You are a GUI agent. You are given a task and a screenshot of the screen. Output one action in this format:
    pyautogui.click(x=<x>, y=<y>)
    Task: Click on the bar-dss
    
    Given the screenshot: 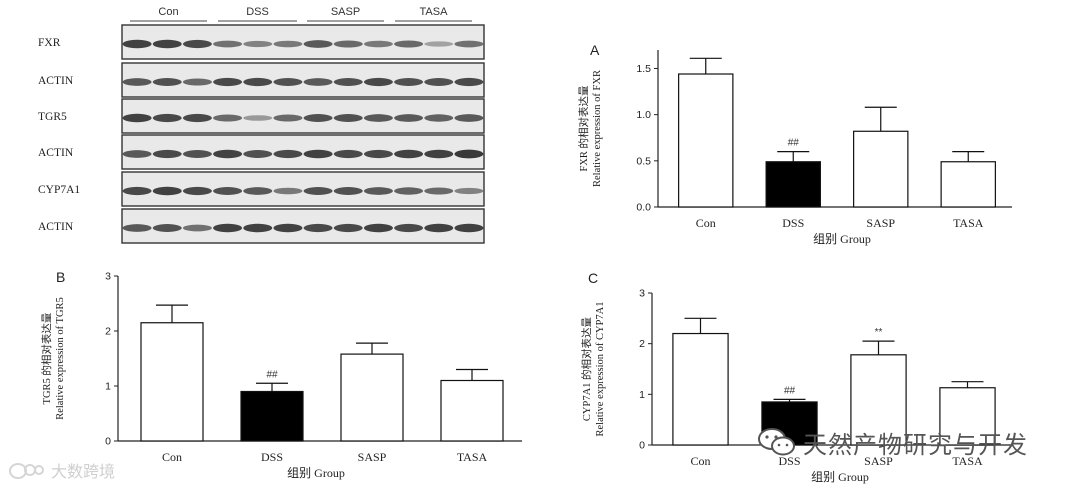 What is the action you would take?
    pyautogui.click(x=272, y=416)
    